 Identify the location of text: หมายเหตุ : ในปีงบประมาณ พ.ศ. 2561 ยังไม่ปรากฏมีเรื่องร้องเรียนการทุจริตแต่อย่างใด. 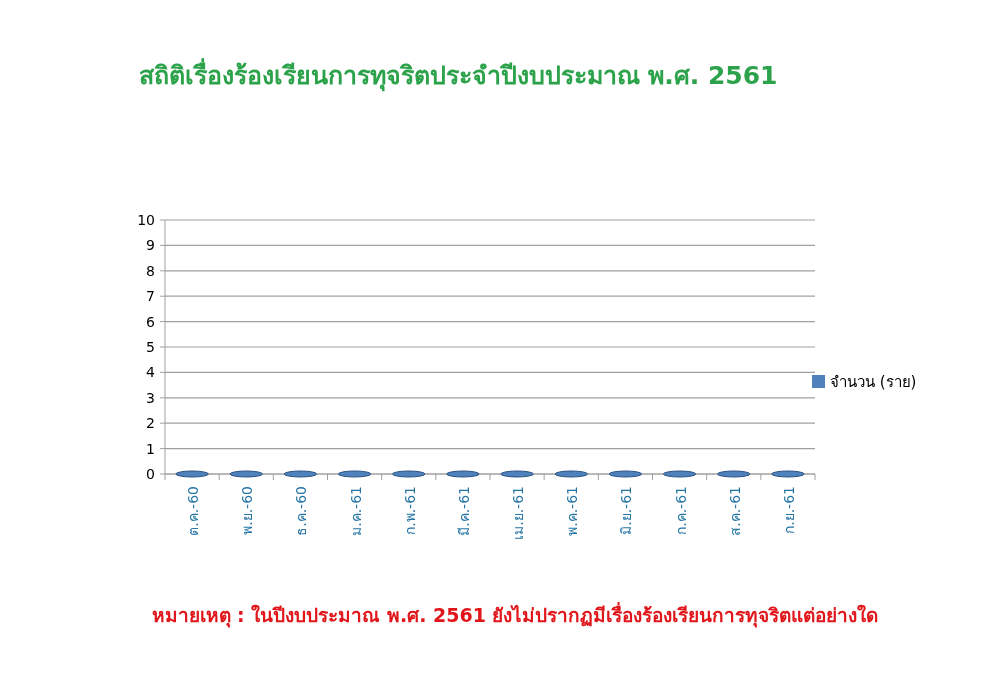
(515, 615).